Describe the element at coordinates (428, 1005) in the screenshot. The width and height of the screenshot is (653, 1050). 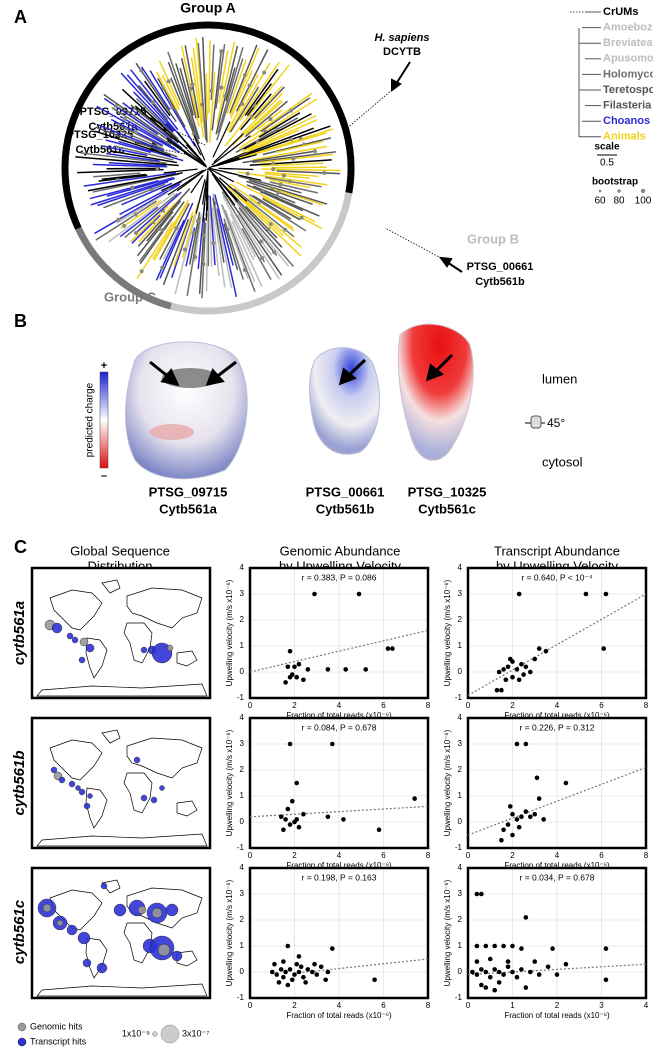
I see `x-tick-label: 8` at that location.